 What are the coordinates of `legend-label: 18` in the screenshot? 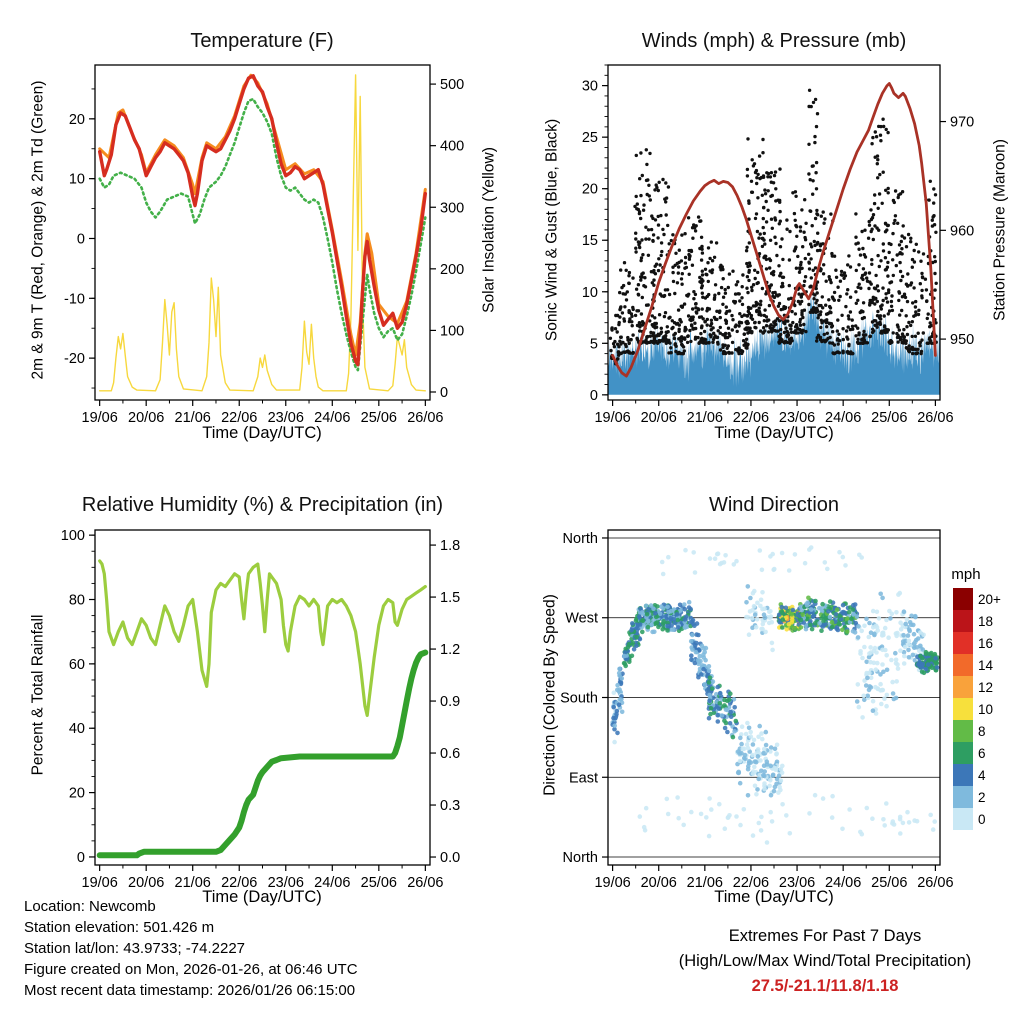 It's located at (986, 621).